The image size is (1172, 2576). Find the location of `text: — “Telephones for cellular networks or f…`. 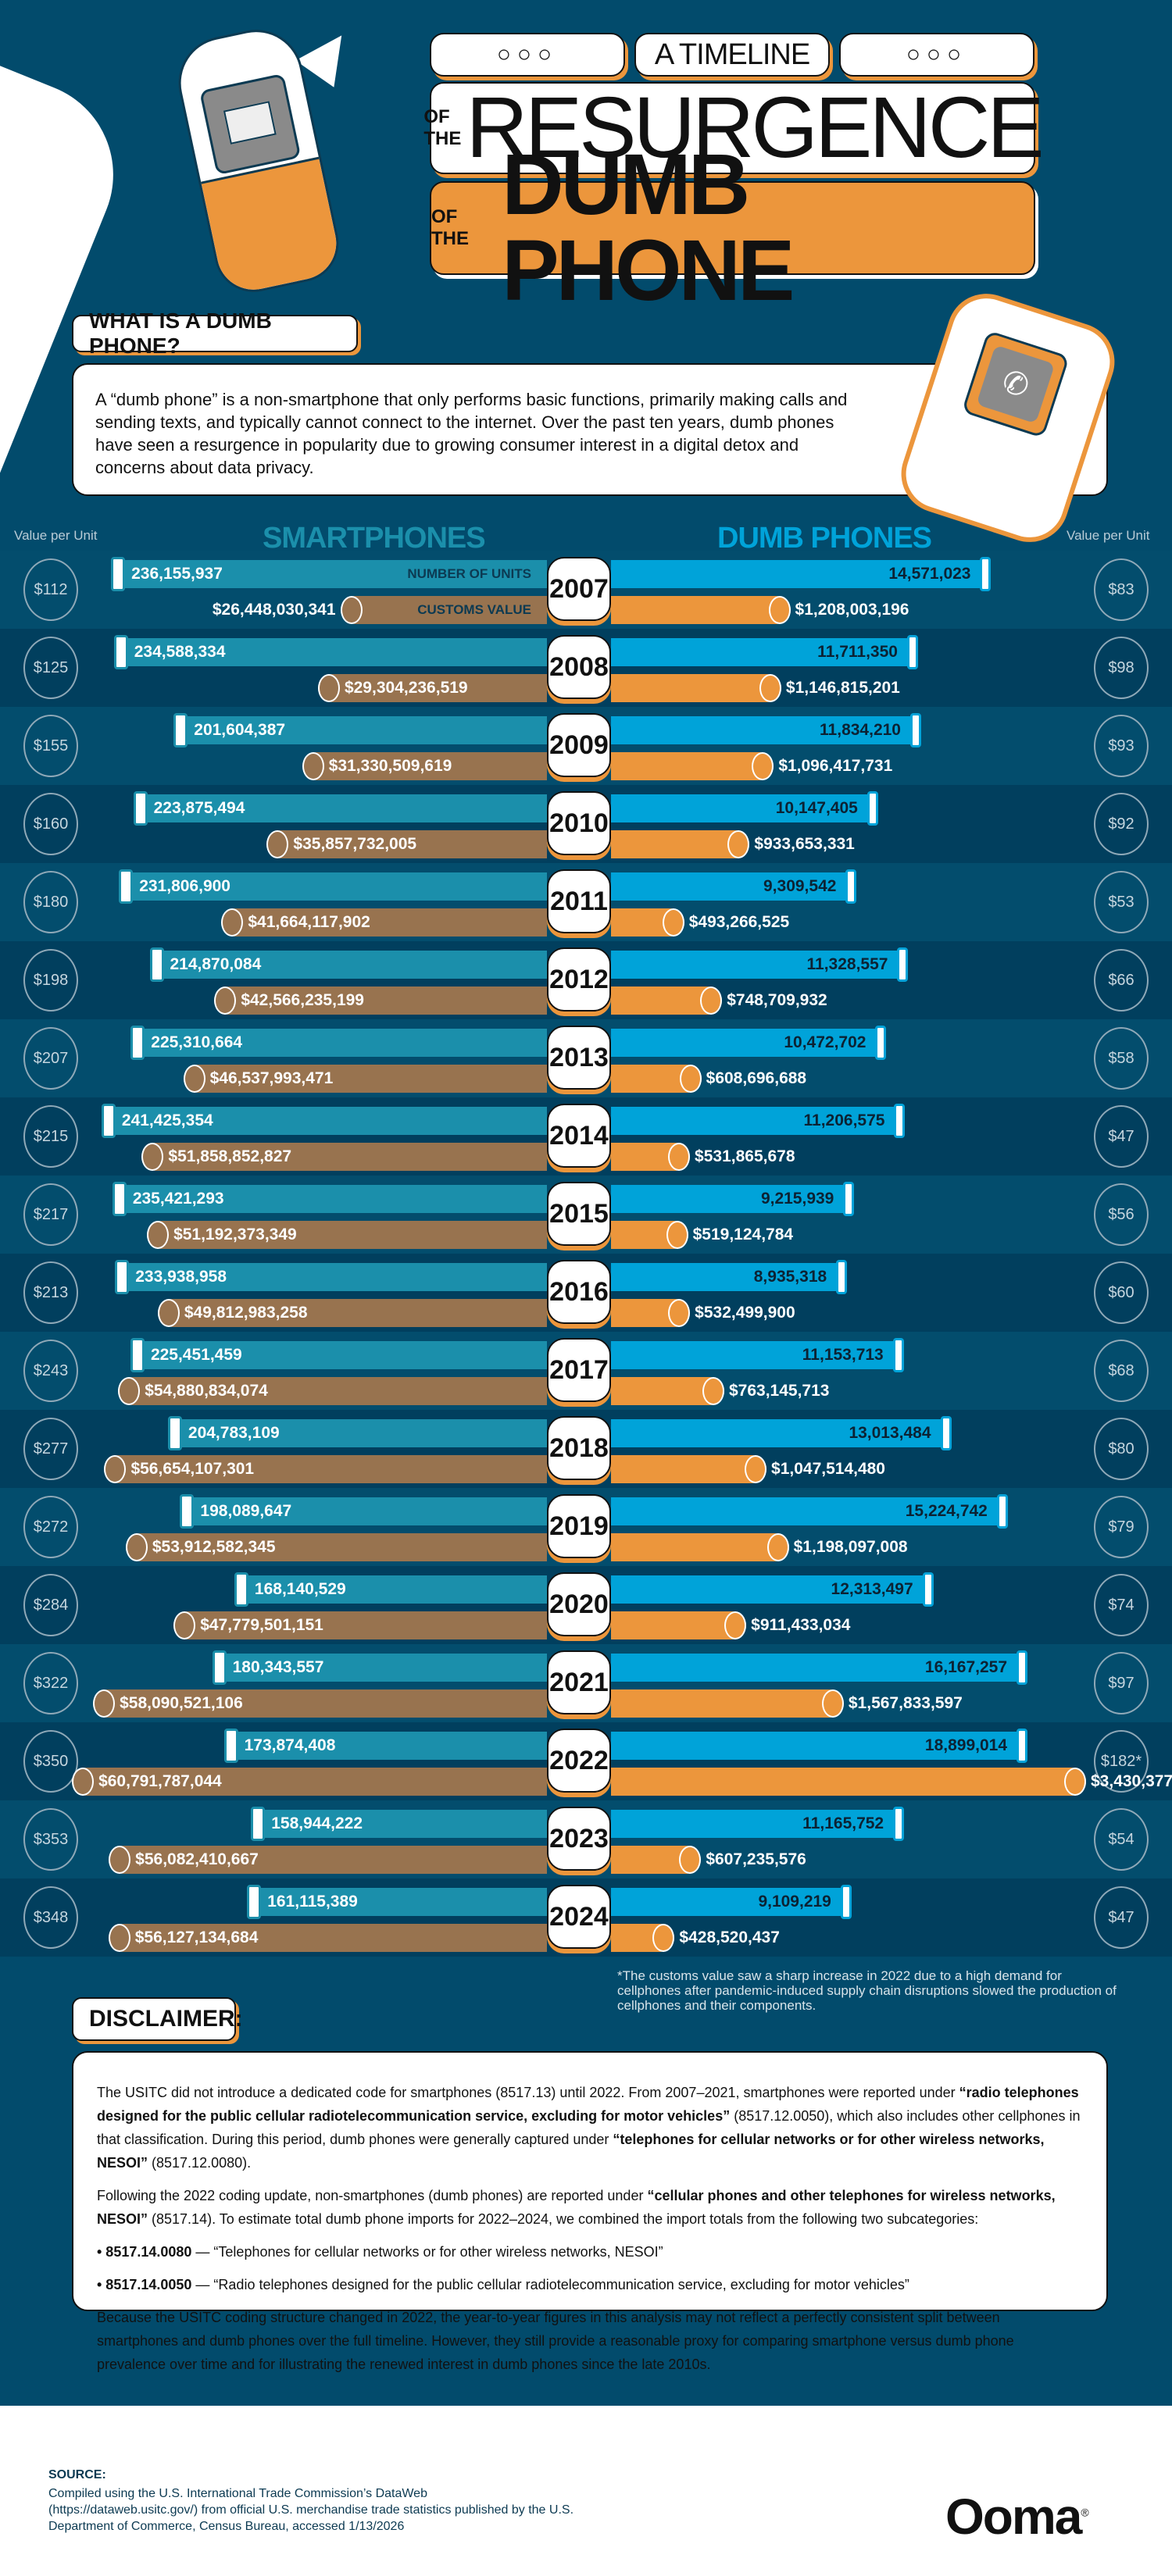

text: — “Telephones for cellular networks or f… is located at coordinates (427, 2252).